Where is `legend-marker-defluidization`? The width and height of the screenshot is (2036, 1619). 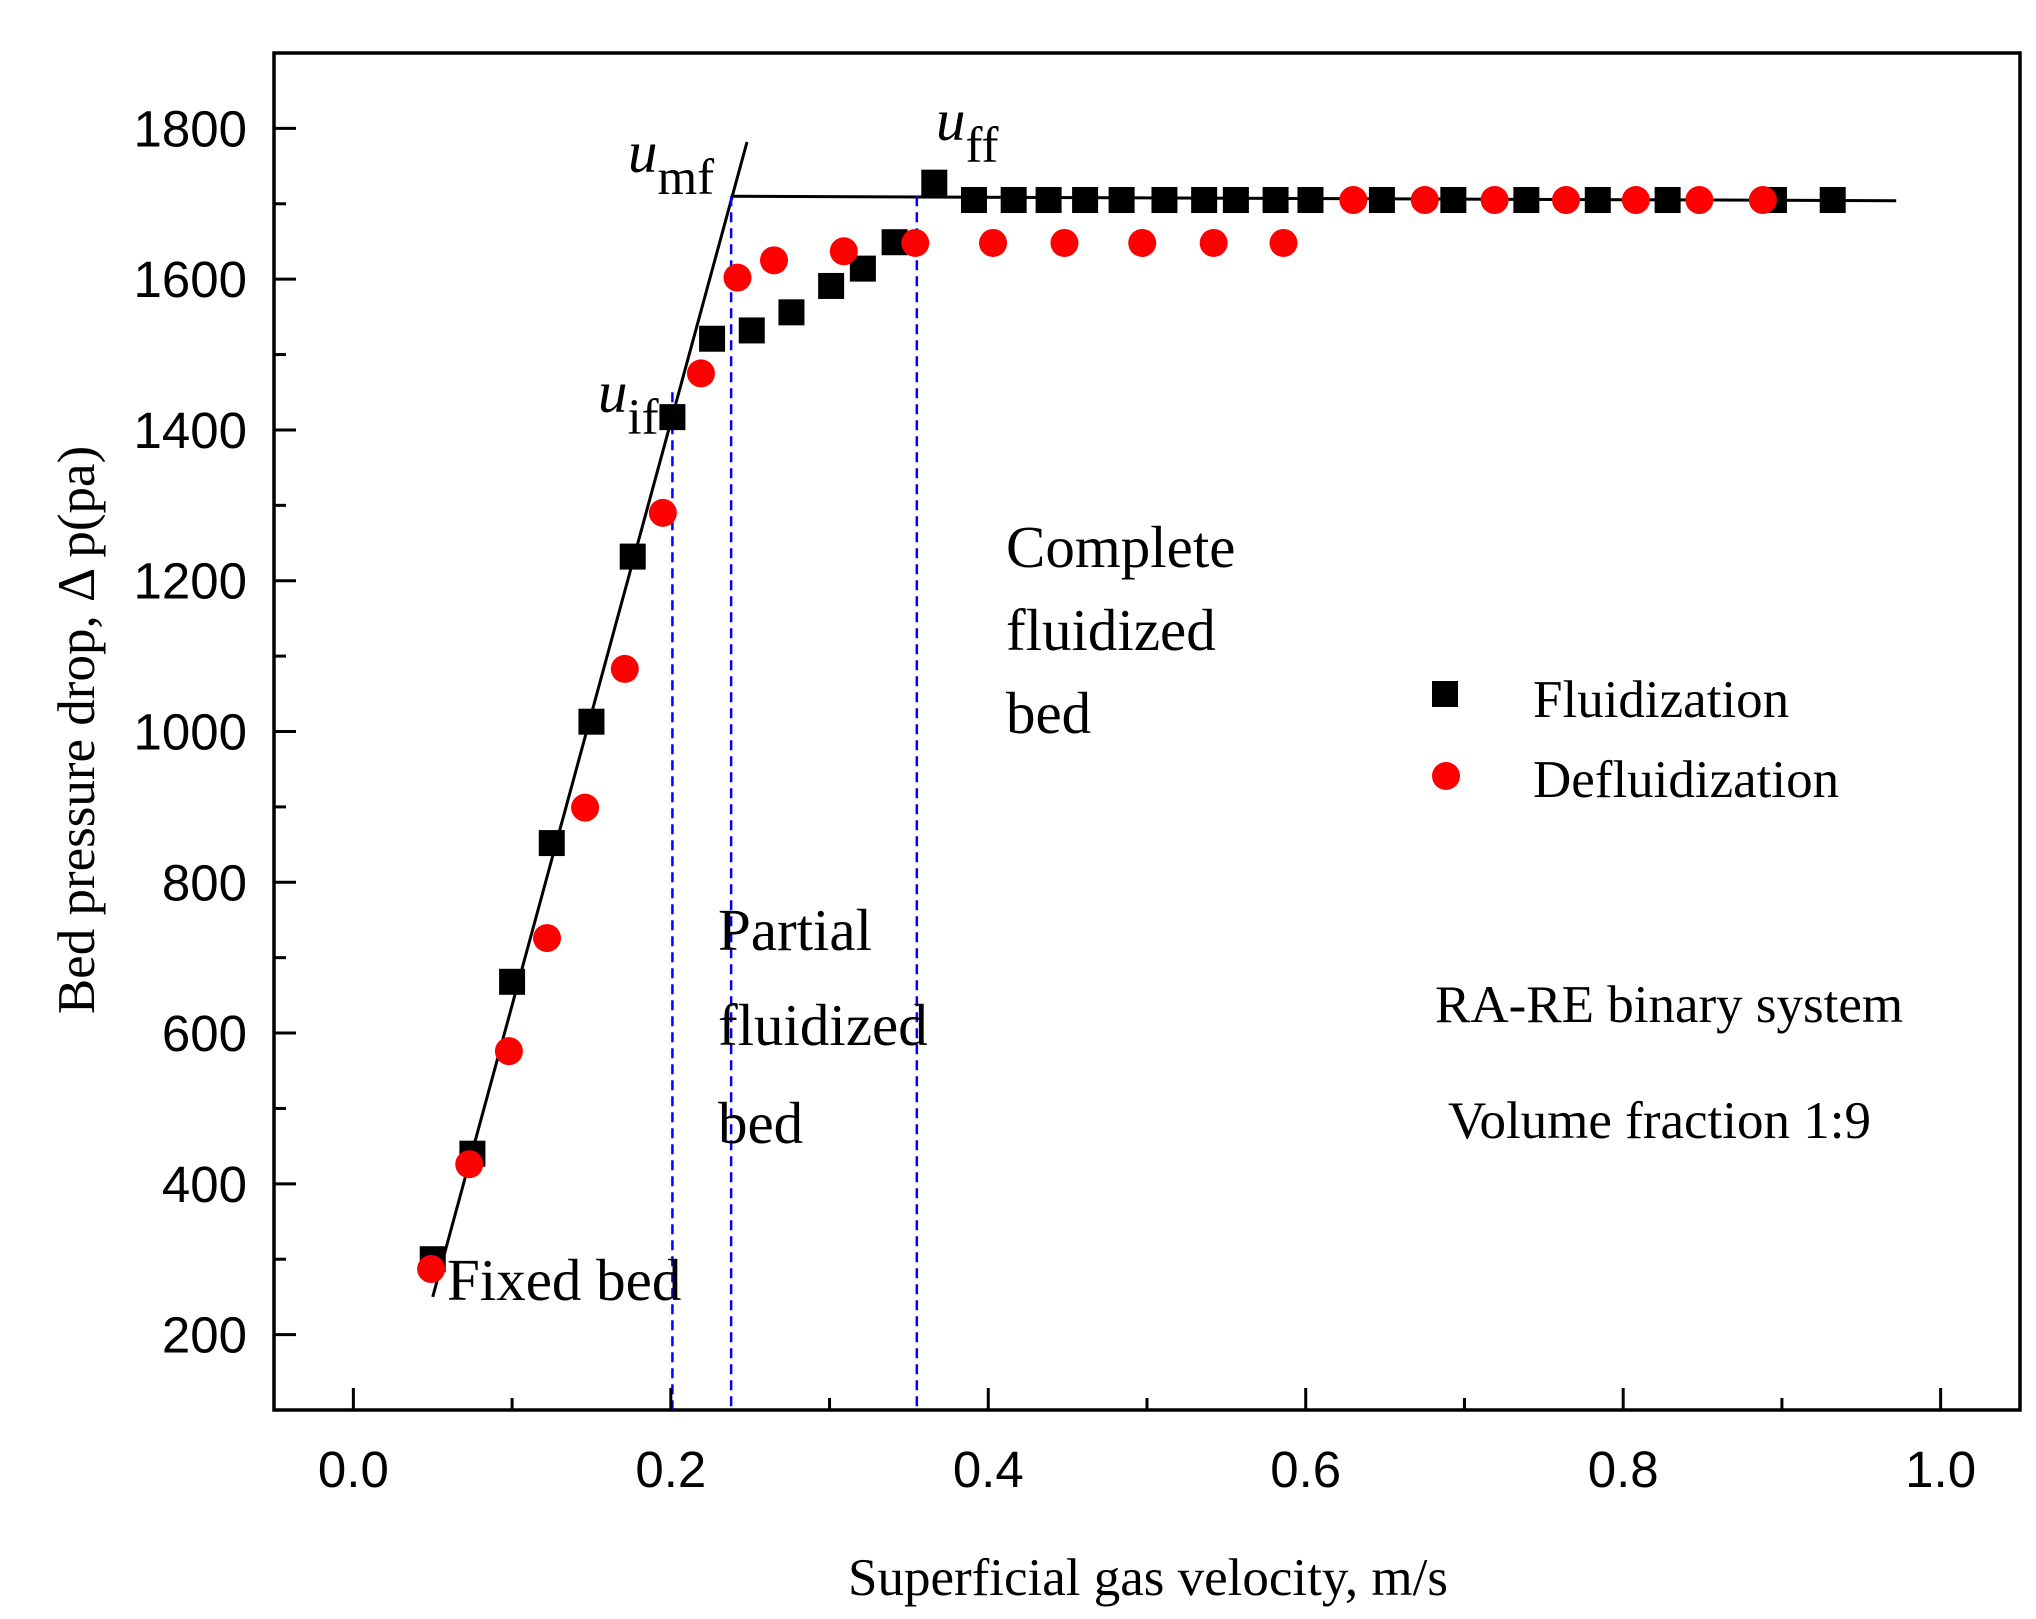 legend-marker-defluidization is located at coordinates (1446, 776).